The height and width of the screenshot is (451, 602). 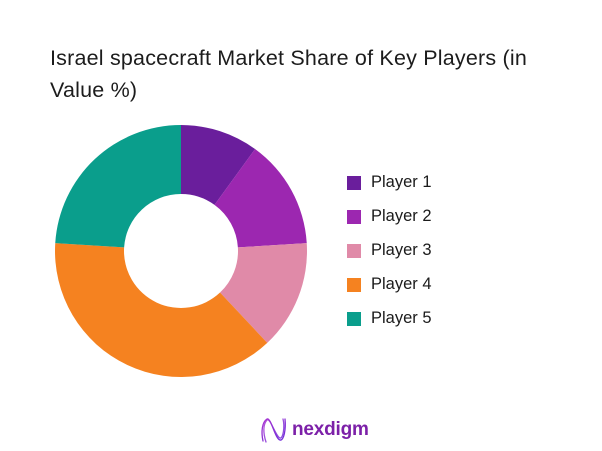 What do you see at coordinates (401, 250) in the screenshot?
I see `legend-label: Player 3` at bounding box center [401, 250].